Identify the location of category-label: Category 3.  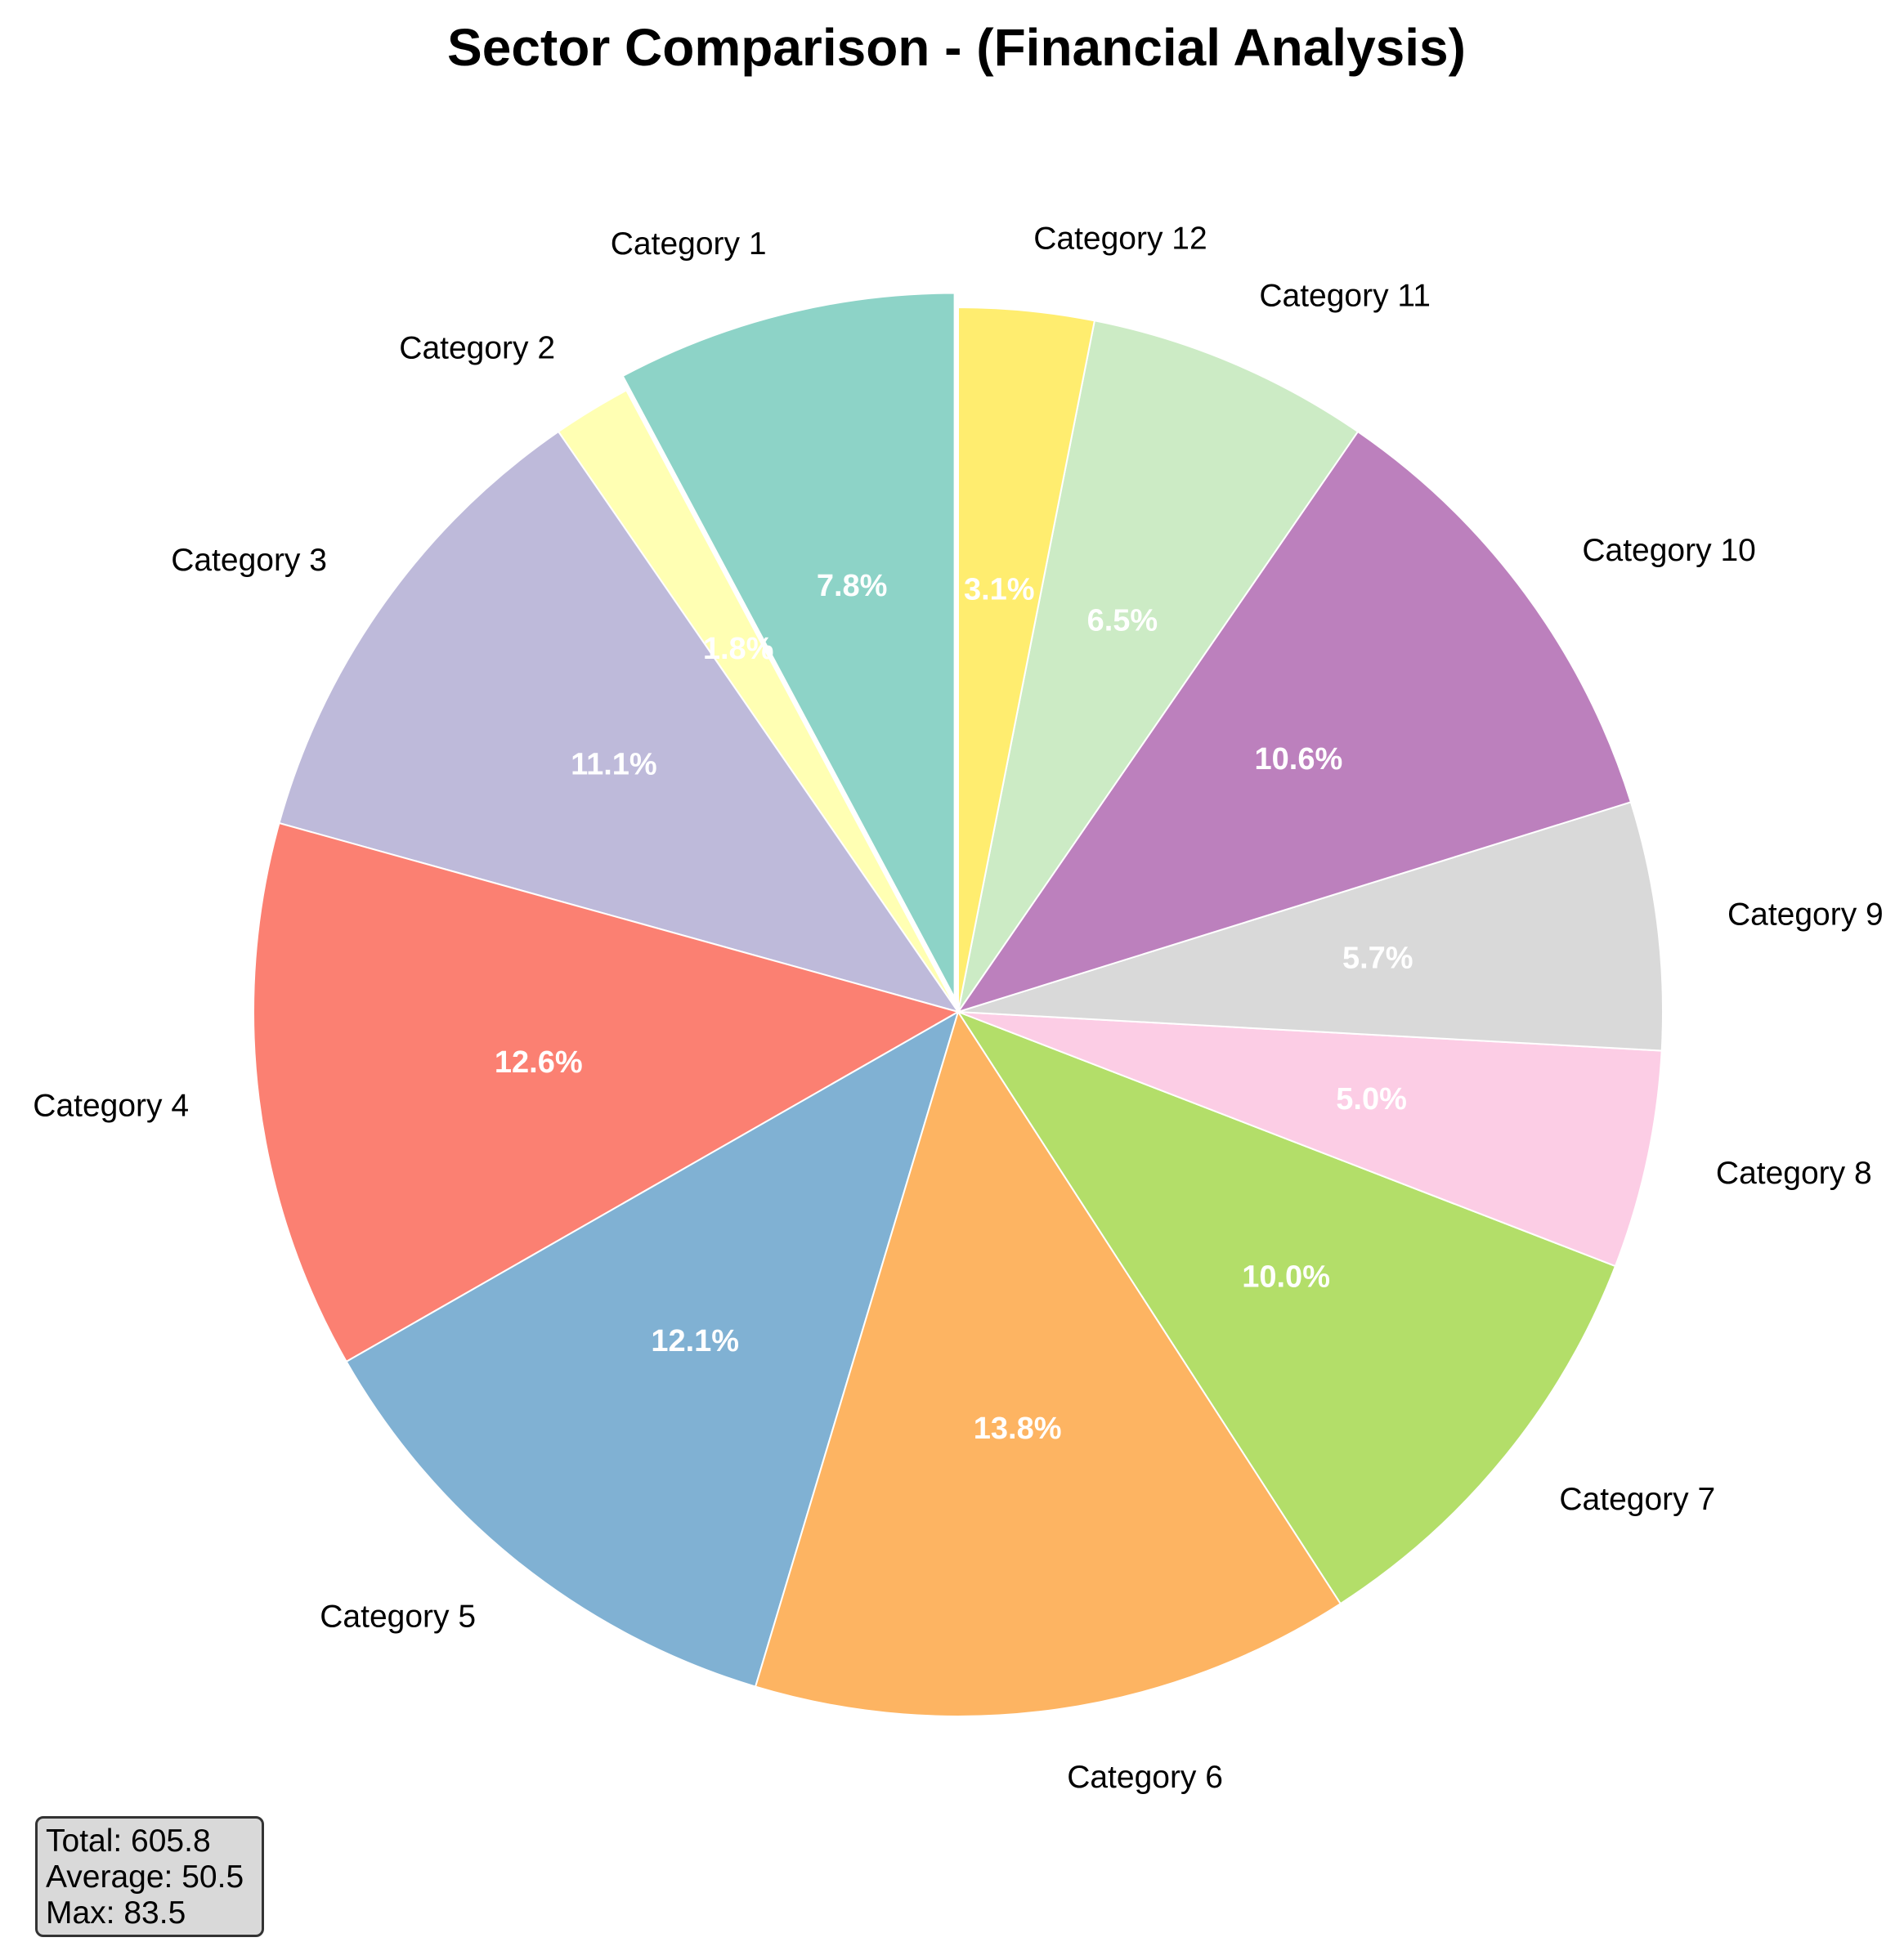
(249, 560).